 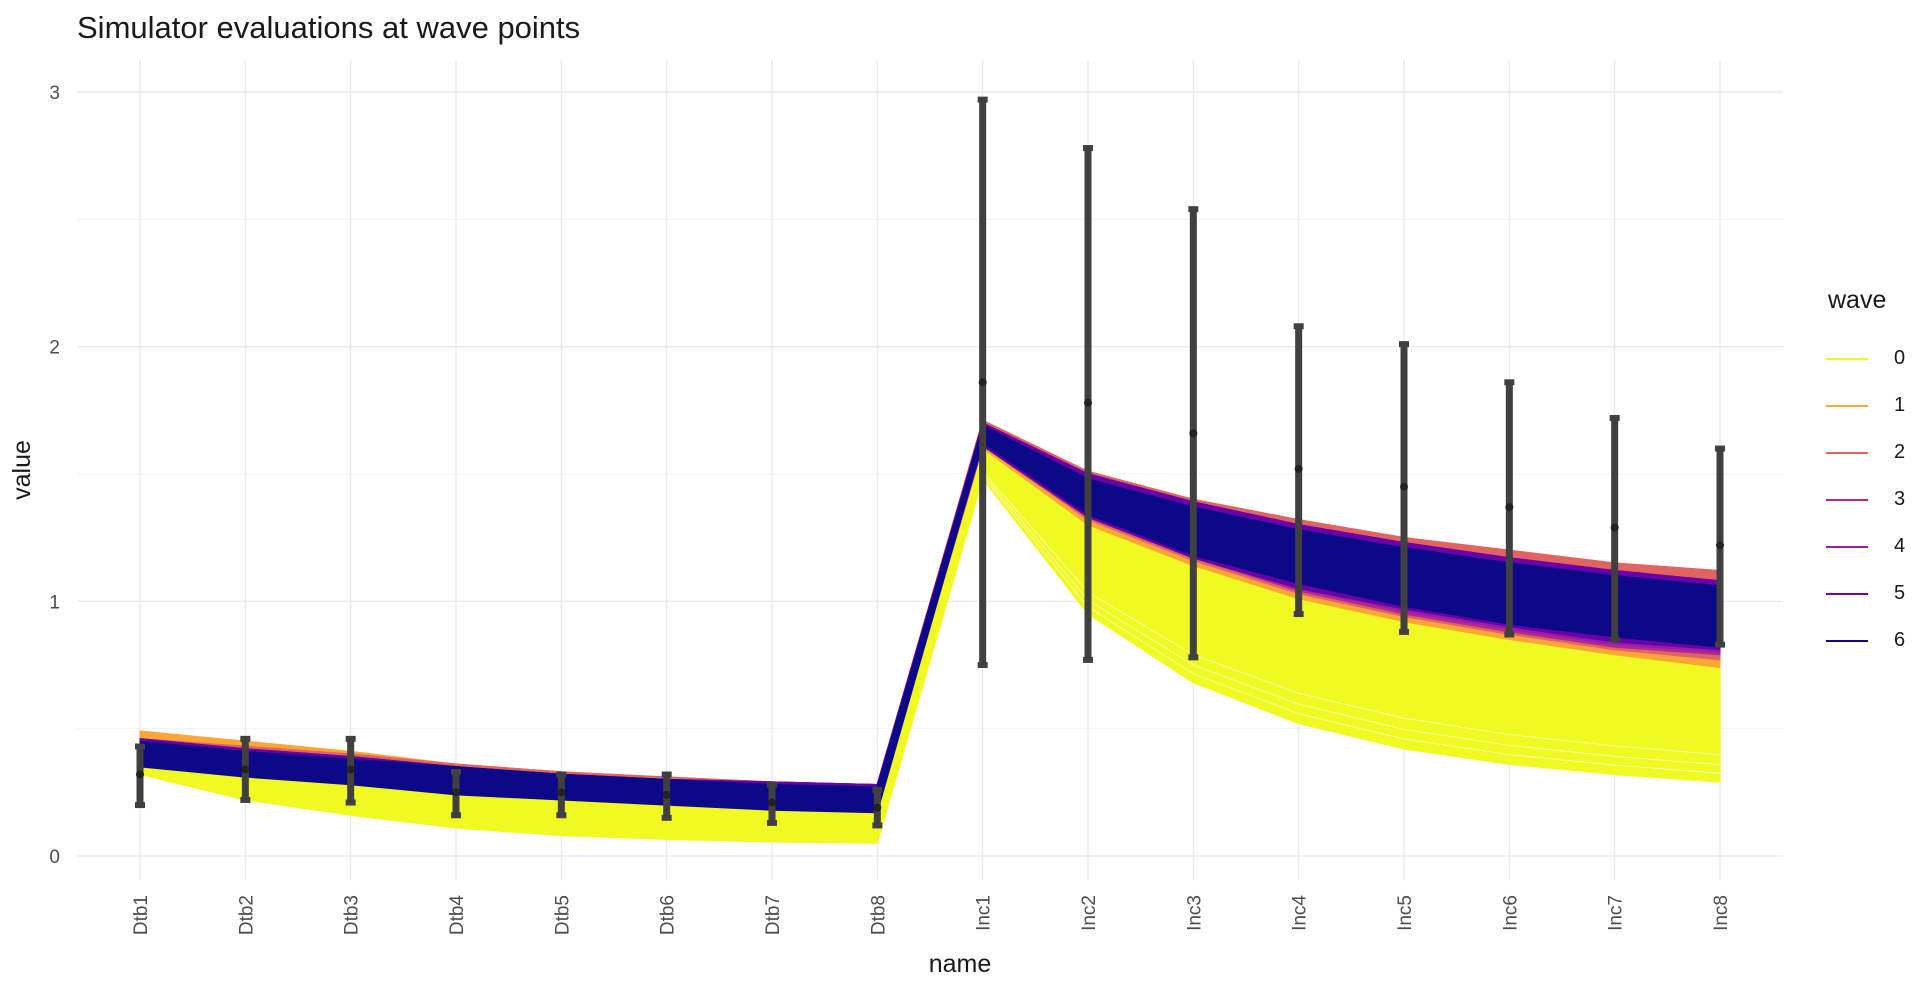 I want to click on x-tick-label: Dtb2, so click(x=246, y=915).